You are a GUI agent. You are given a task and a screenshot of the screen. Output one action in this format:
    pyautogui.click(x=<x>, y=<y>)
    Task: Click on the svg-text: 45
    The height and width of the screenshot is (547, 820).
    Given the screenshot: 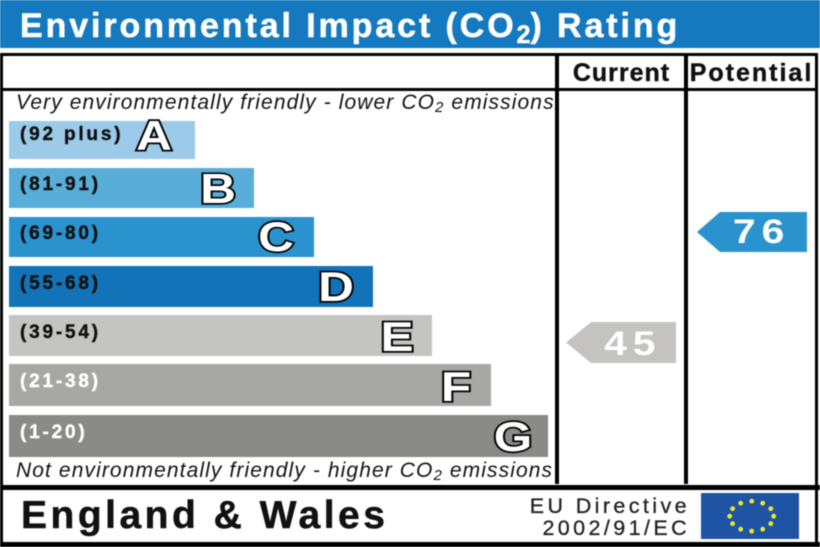 What is the action you would take?
    pyautogui.click(x=632, y=343)
    